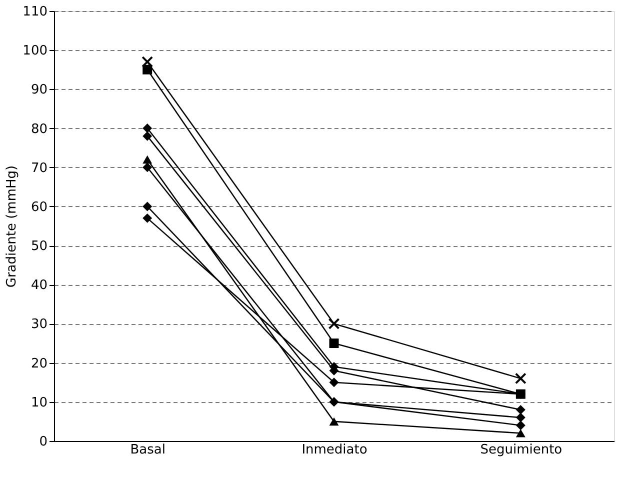 The image size is (640, 482). I want to click on y-tick-label: 0, so click(43, 442).